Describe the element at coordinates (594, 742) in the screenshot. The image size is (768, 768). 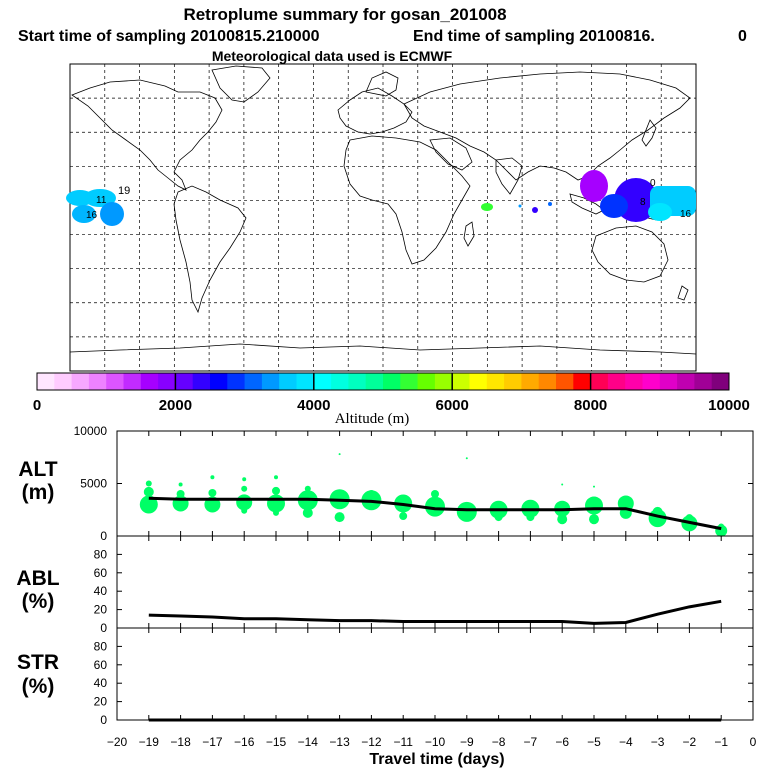
I see `x-tick-label: −5` at that location.